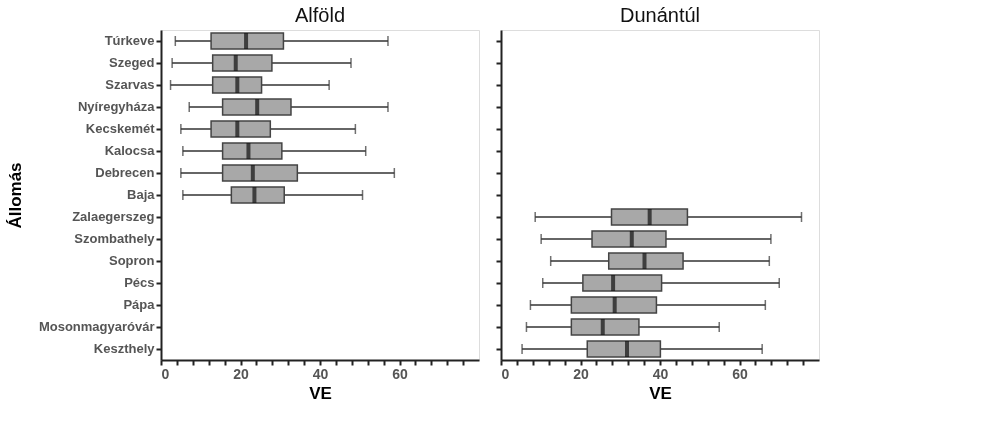 This screenshot has width=1003, height=443. What do you see at coordinates (15, 195) in the screenshot?
I see `y-axis-title: Állomás` at bounding box center [15, 195].